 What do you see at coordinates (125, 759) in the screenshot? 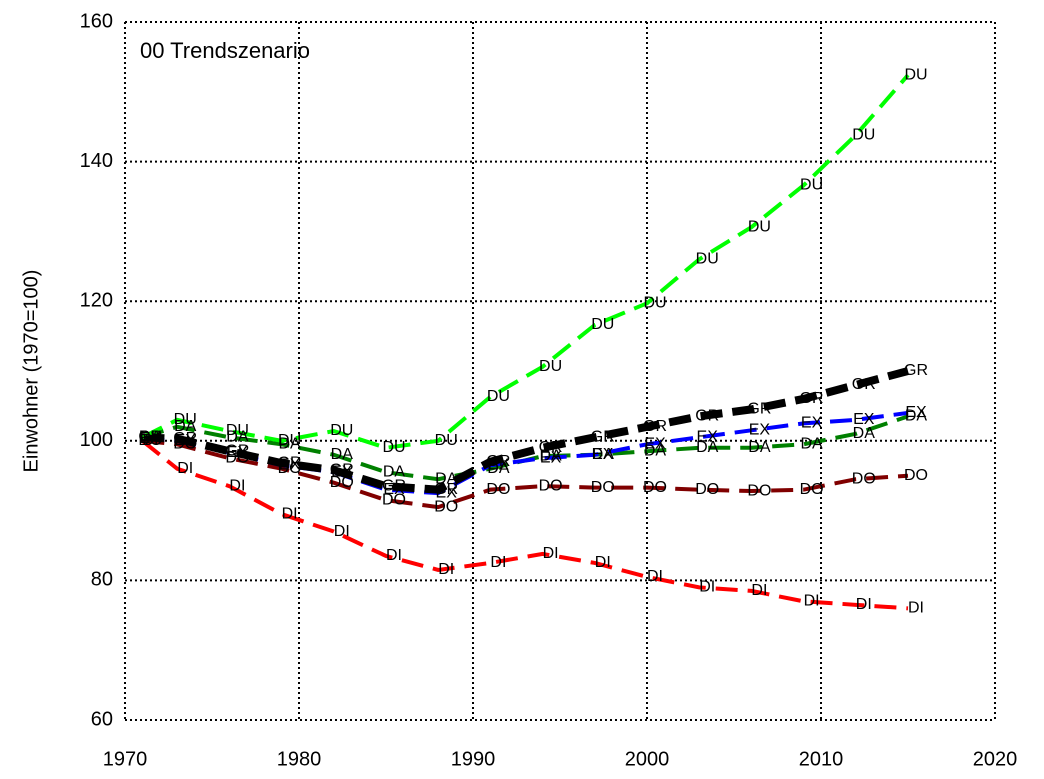
I see `x-tick-label: 1970` at bounding box center [125, 759].